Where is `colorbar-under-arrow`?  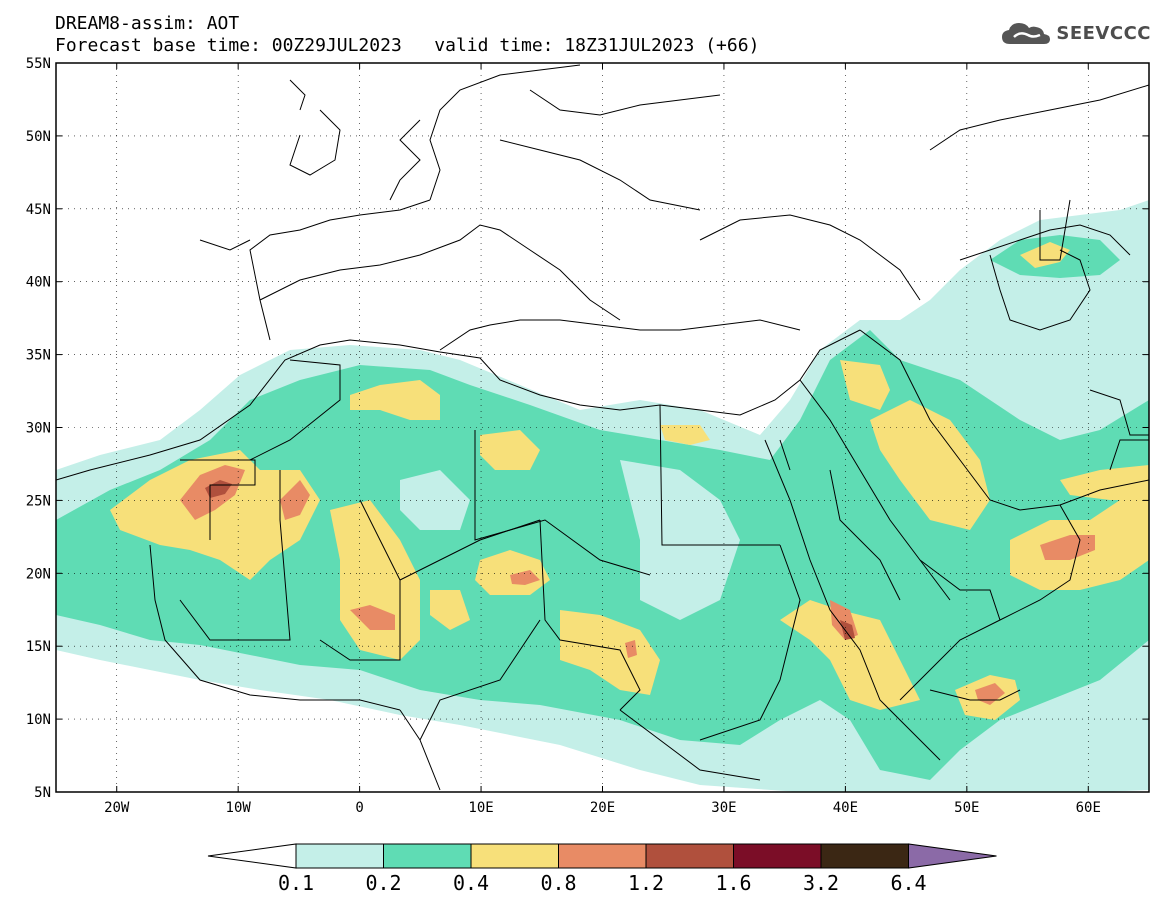 colorbar-under-arrow is located at coordinates (252, 856).